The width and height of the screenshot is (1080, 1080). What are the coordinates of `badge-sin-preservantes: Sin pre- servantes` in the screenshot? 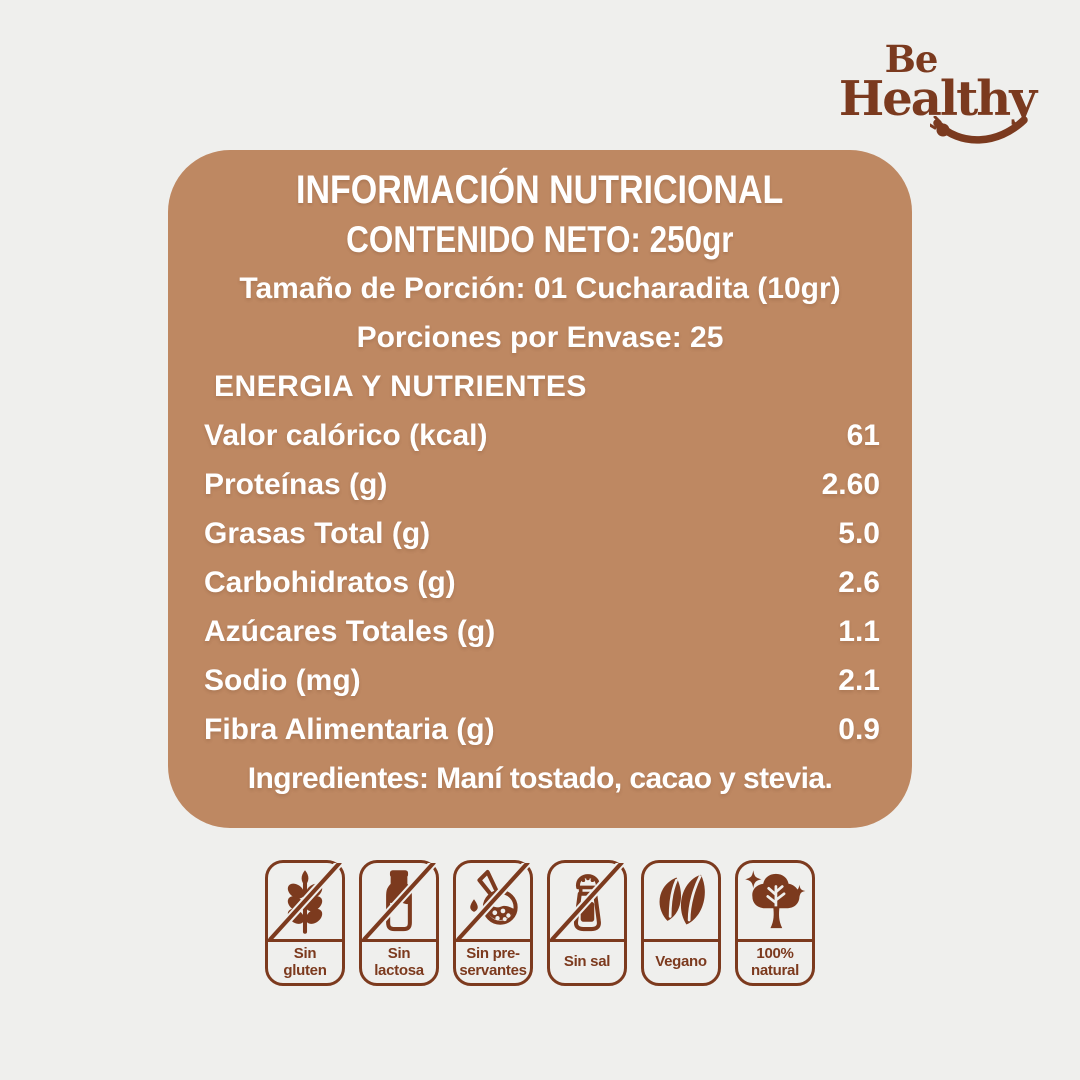 It's located at (493, 923).